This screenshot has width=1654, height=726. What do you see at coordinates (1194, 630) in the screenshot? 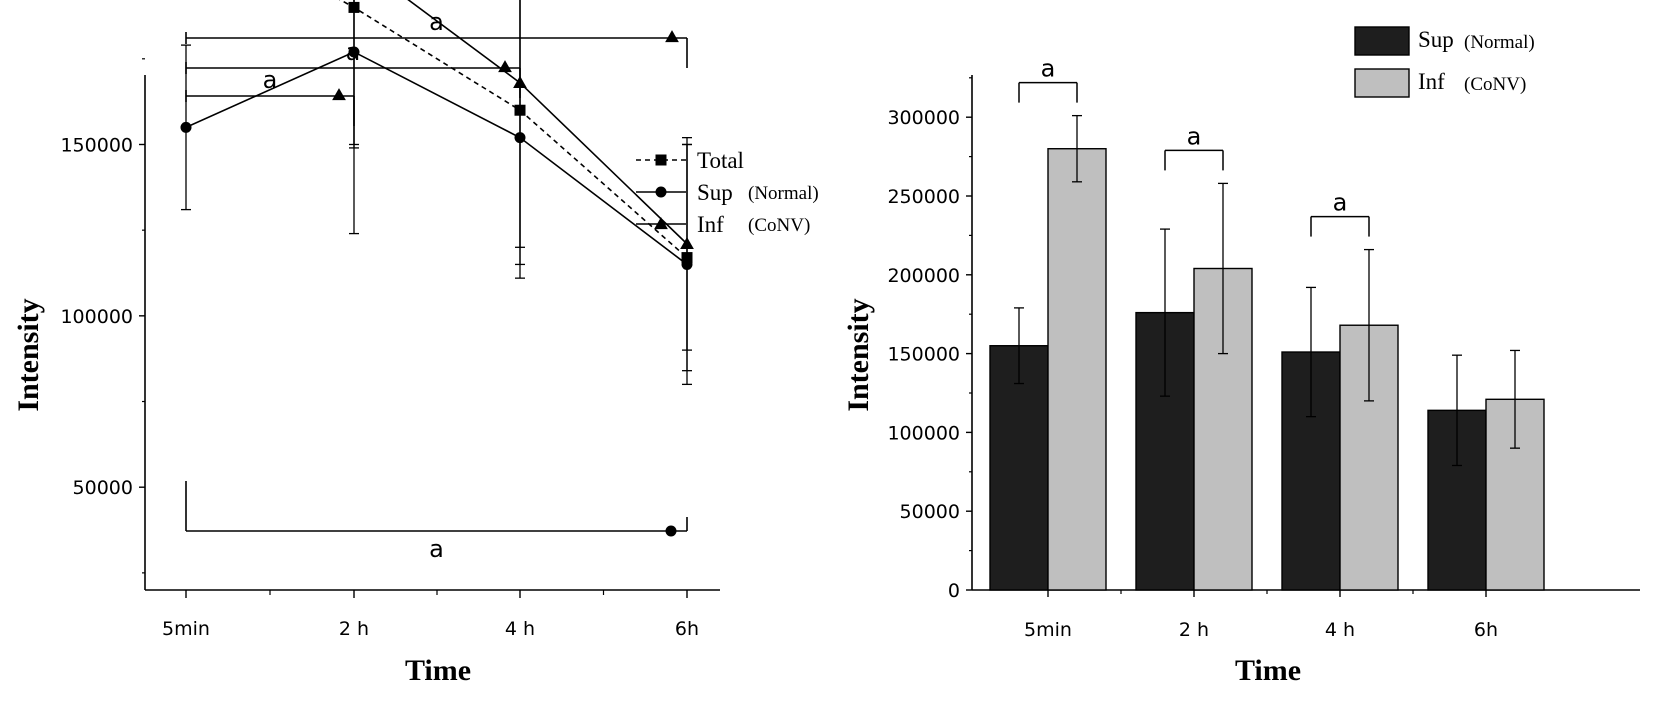
I see `bar-chart-x-tick-label: 2 h` at bounding box center [1194, 630].